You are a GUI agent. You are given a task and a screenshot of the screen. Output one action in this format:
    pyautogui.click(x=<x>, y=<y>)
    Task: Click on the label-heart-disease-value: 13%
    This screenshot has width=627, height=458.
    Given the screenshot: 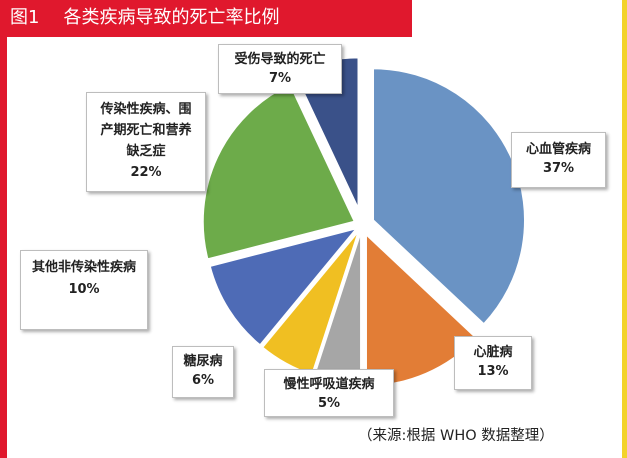 What is the action you would take?
    pyautogui.click(x=493, y=371)
    